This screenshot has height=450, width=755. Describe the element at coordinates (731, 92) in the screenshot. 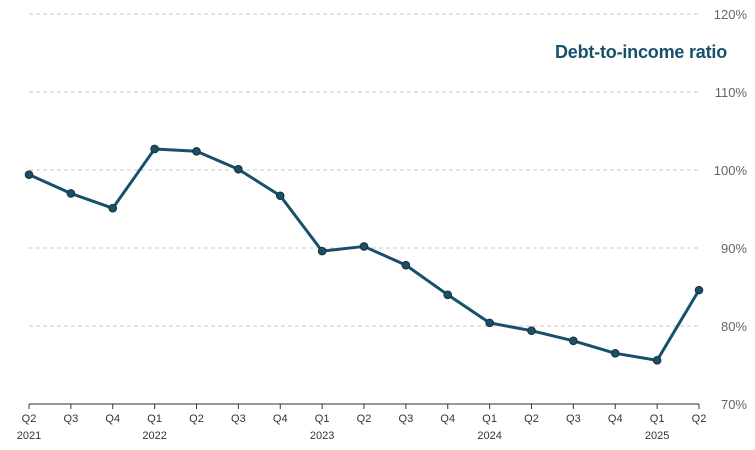

I see `y-tick-label: 110%` at that location.